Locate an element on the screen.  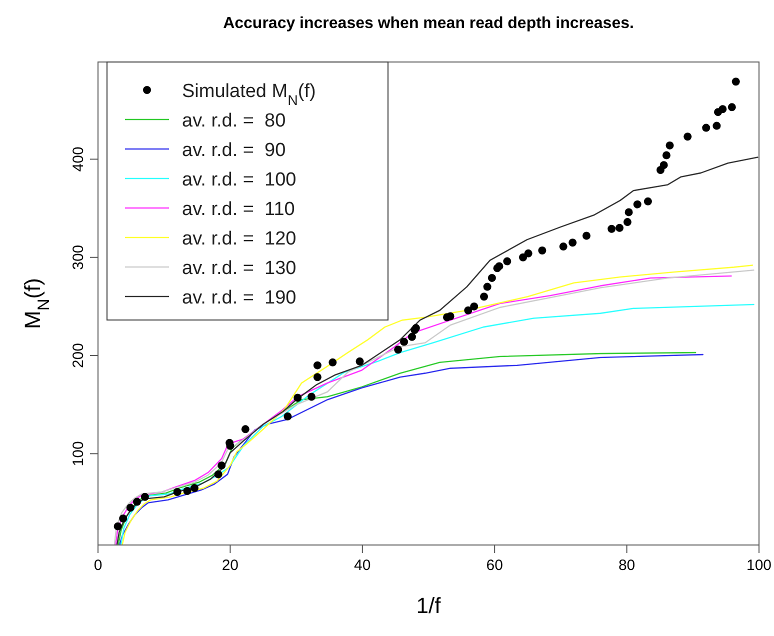
legend-label: Simulated M$_{N}$(f) is located at coordinates (249, 95).